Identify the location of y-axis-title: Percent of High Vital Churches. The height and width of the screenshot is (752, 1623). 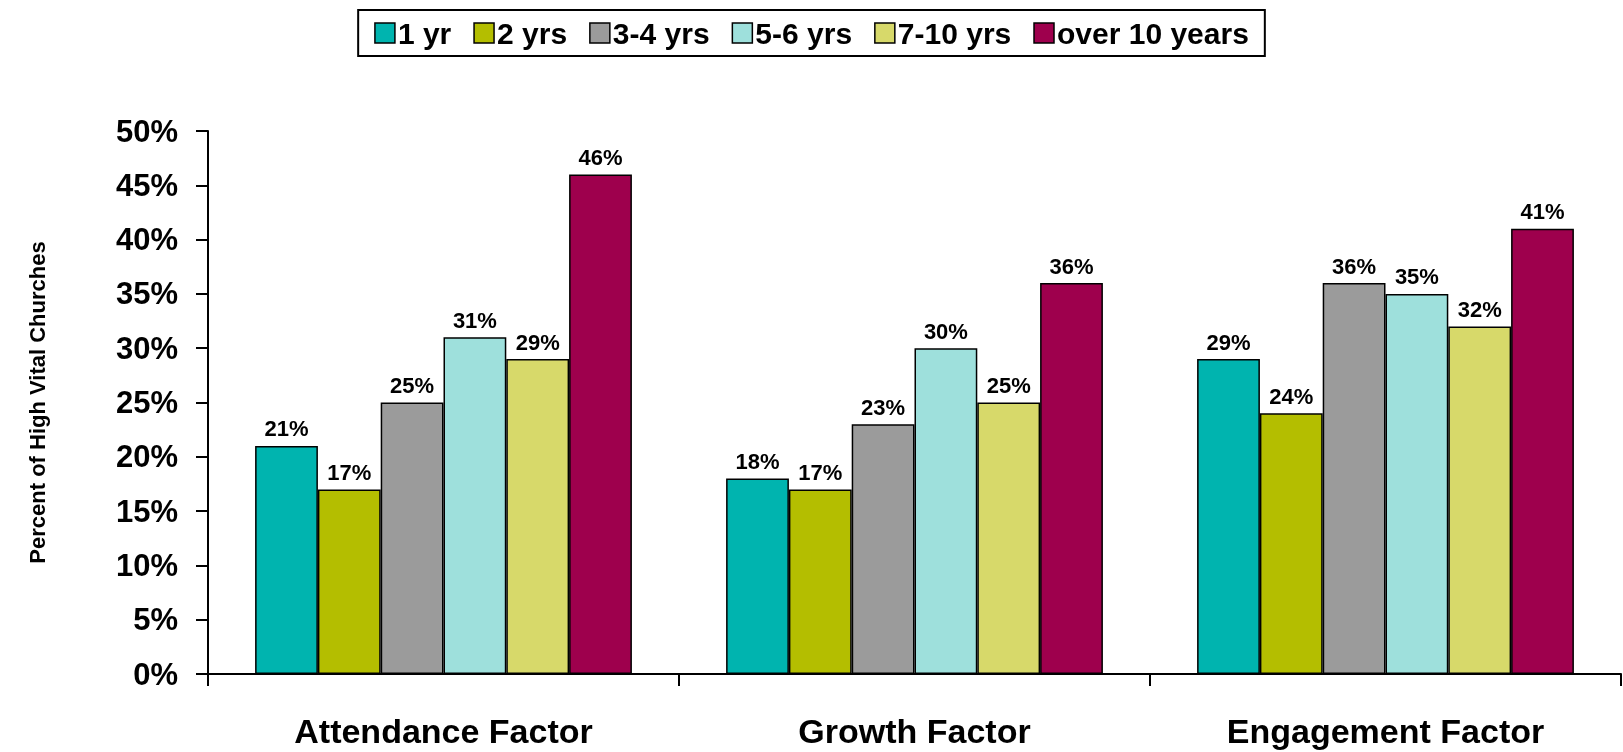
(37, 402).